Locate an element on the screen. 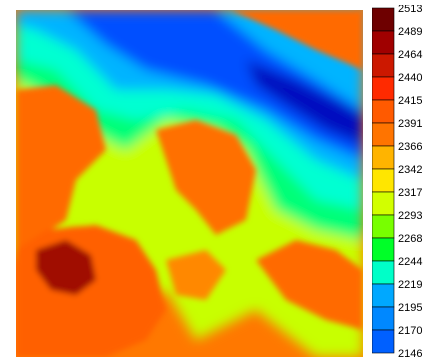  legend-swatches is located at coordinates (383, 180).